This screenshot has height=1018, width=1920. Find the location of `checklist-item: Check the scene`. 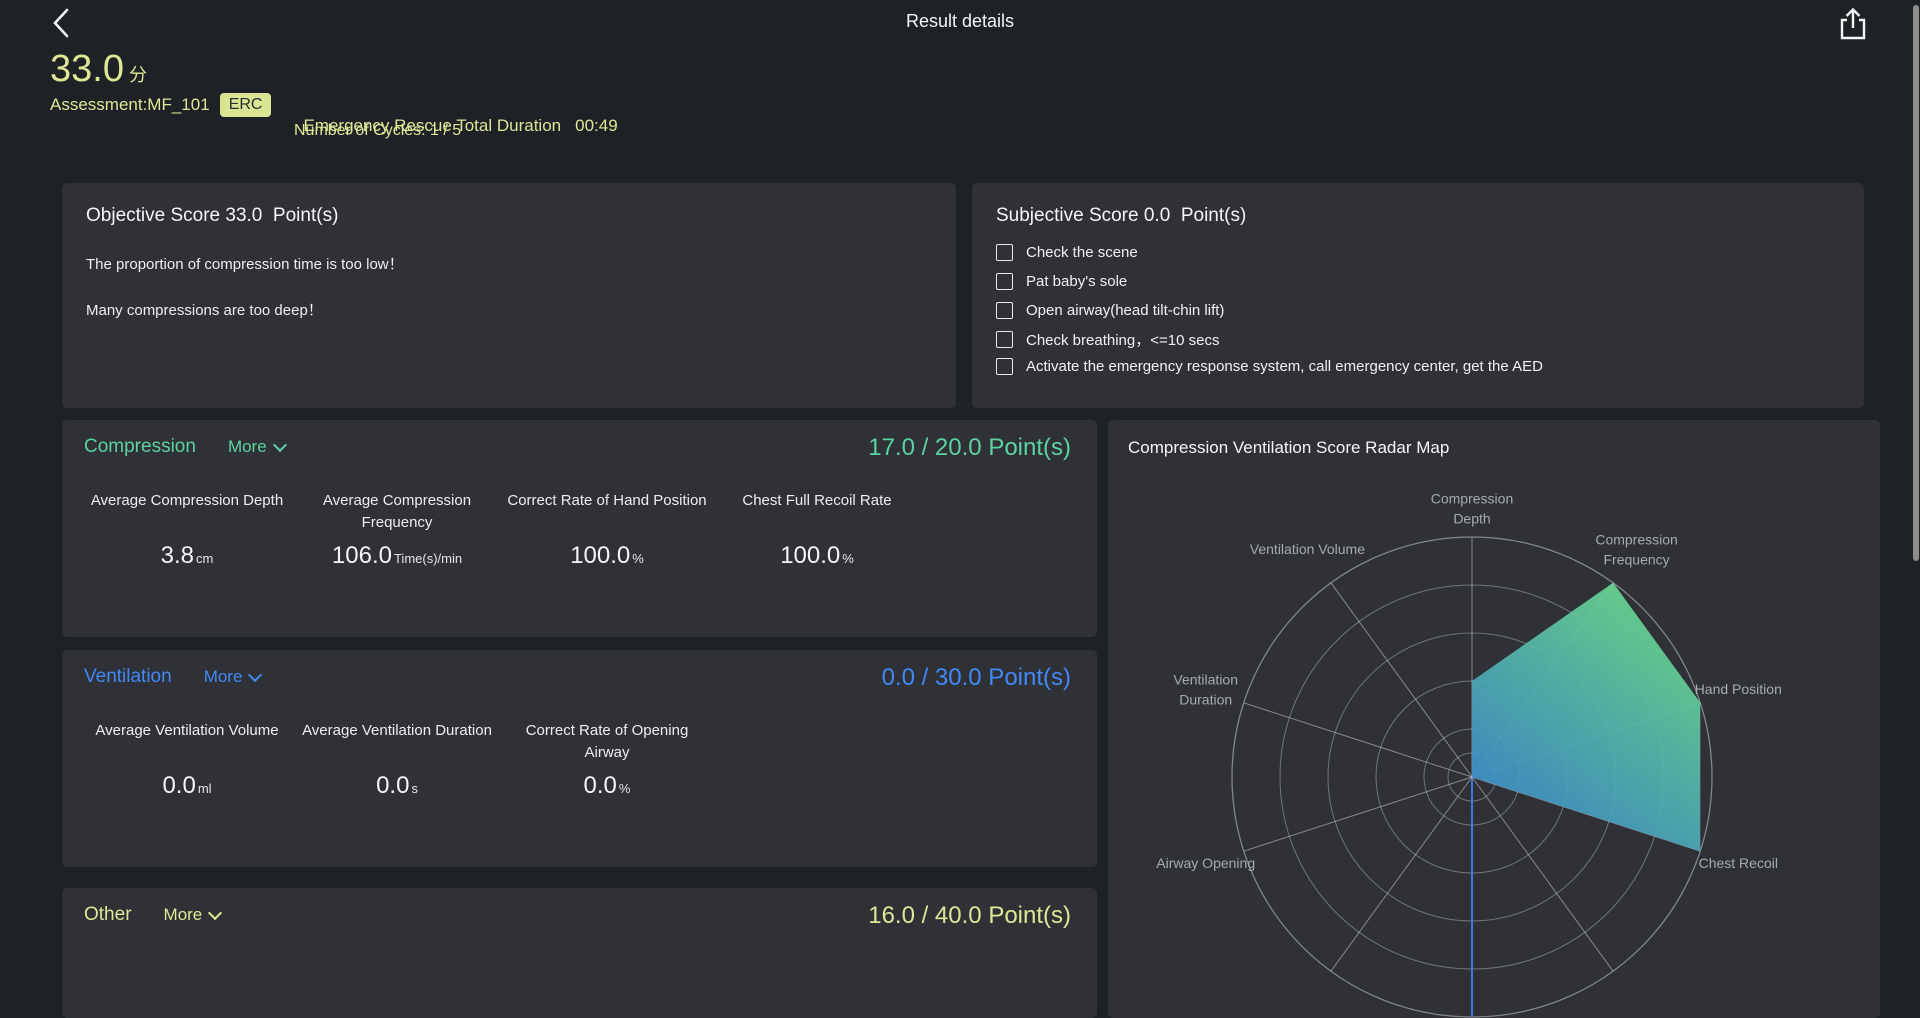

checklist-item: Check the scene is located at coordinates (1067, 252).